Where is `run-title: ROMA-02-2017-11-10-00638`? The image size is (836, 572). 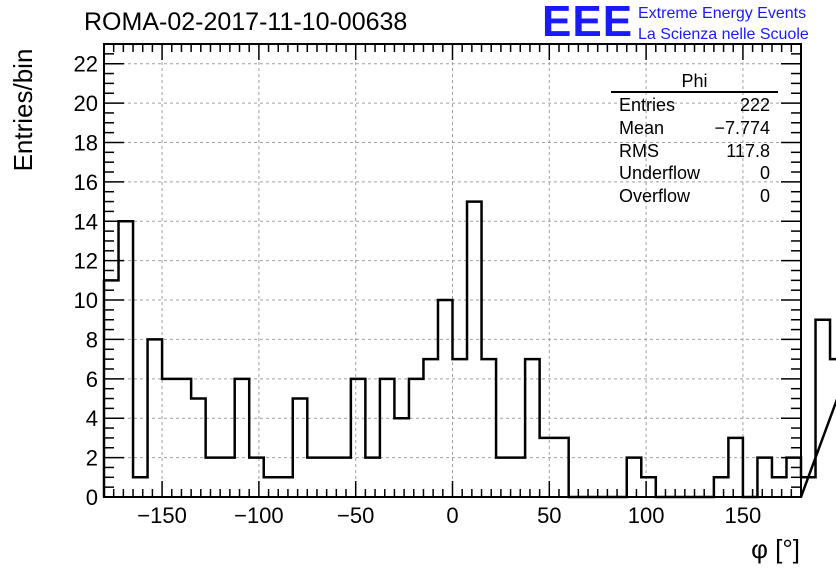 run-title: ROMA-02-2017-11-10-00638 is located at coordinates (246, 22).